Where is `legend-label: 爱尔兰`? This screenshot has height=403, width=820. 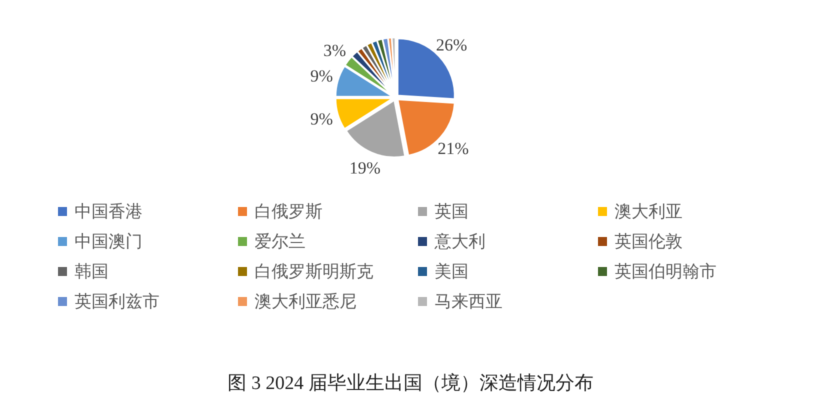
legend-label: 爱尔兰 is located at coordinates (280, 241).